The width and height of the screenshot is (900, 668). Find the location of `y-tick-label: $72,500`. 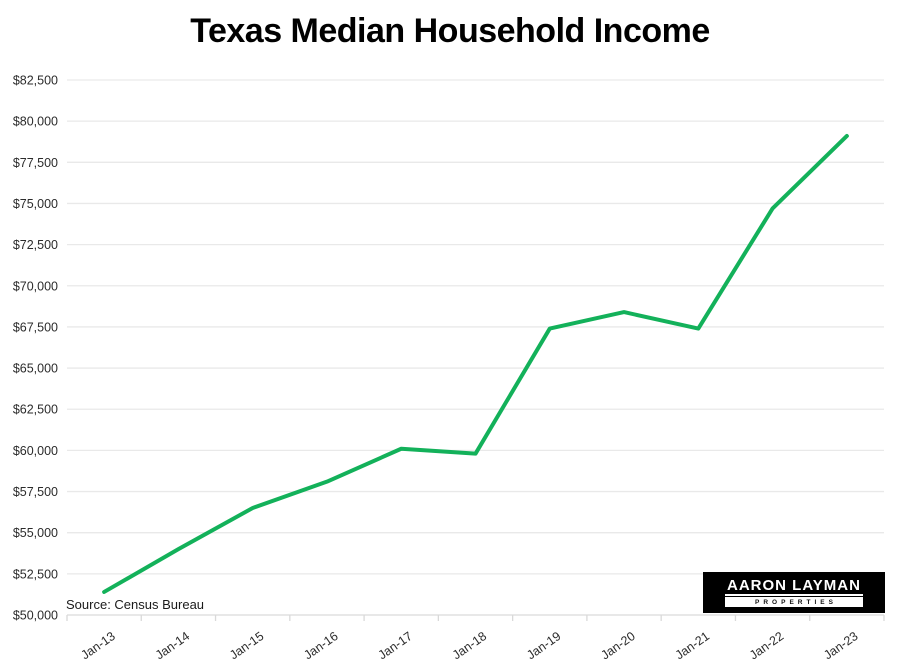

y-tick-label: $72,500 is located at coordinates (35, 245).